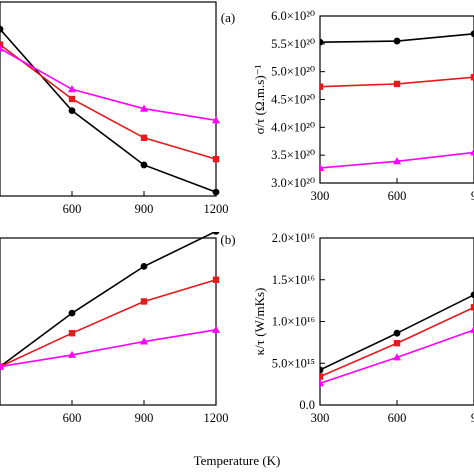 The height and width of the screenshot is (474, 474). Describe the element at coordinates (293, 127) in the screenshot. I see `y-tick-label: 4.0×10²⁰` at that location.